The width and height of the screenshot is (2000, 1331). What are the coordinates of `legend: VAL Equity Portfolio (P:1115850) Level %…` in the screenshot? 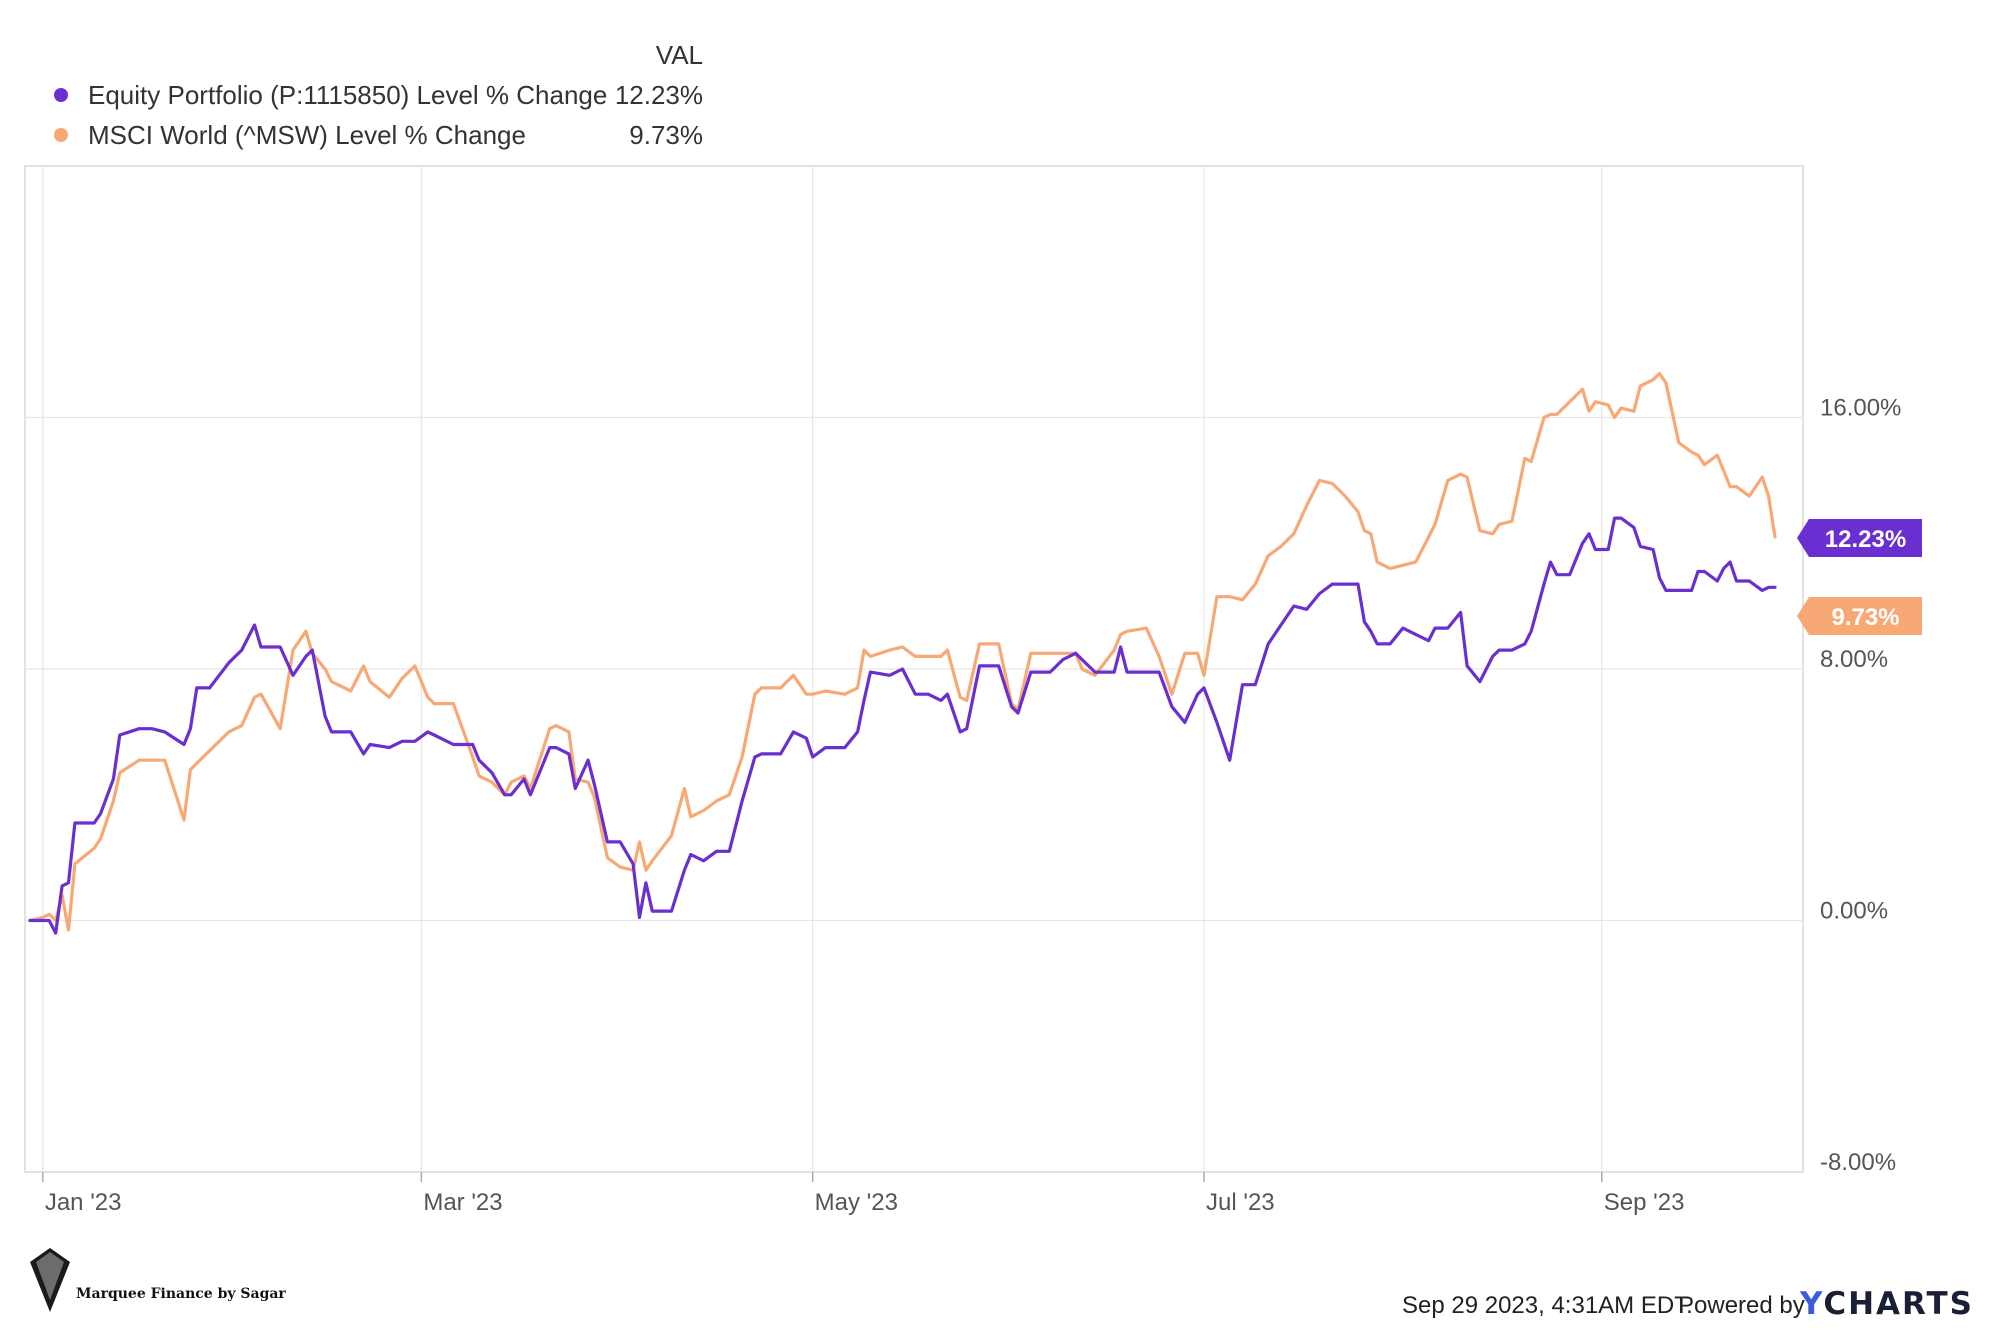 It's located at (378, 95).